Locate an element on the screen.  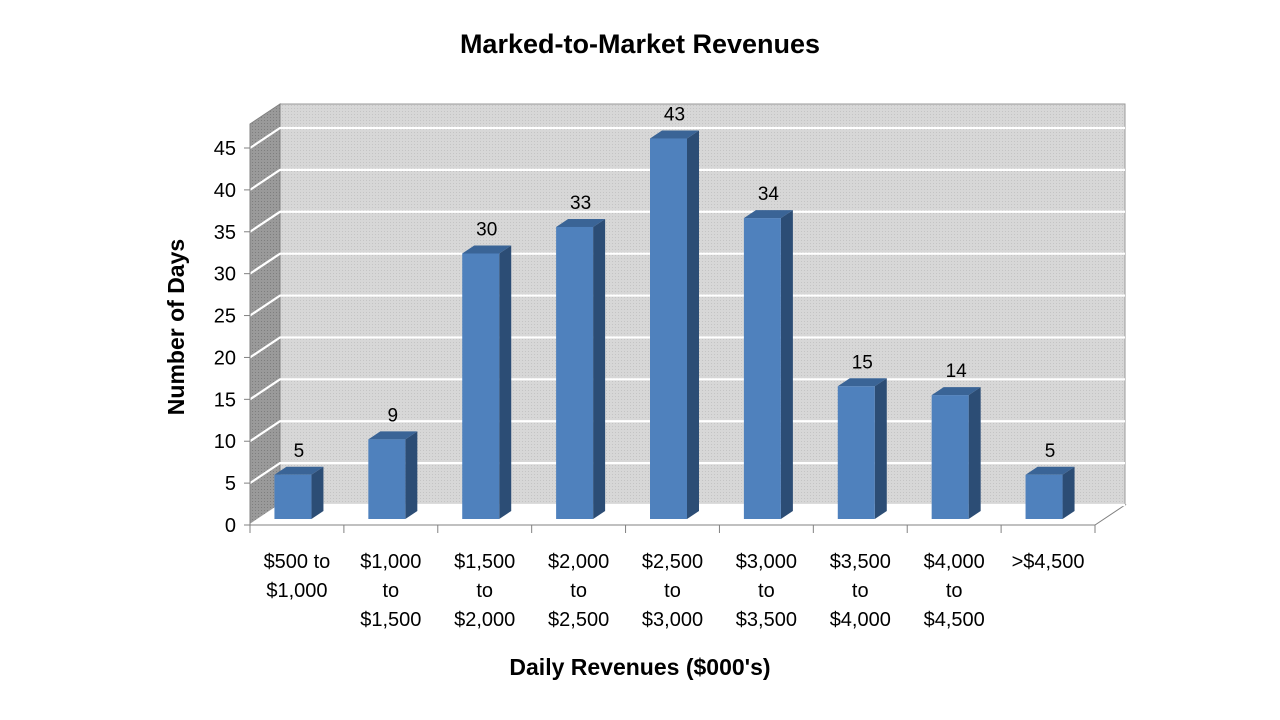
x-tick-label: $4,000 to $4,500 is located at coordinates (954, 591).